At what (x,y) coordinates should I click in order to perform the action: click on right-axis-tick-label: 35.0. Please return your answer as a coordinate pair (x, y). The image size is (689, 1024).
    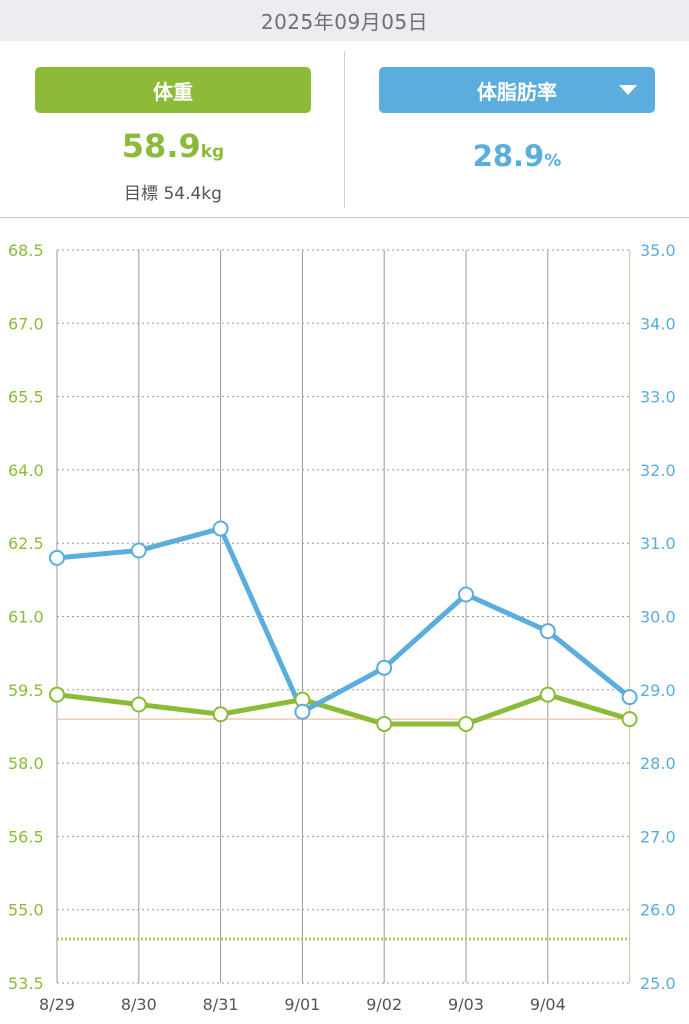
    Looking at the image, I should click on (658, 250).